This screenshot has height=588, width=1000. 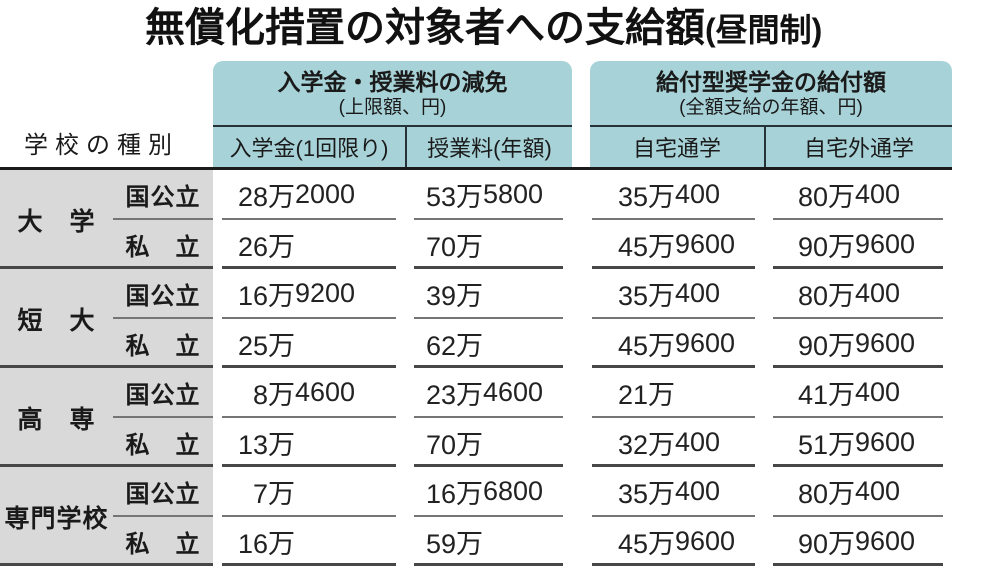 I want to click on fee-reduction-subheaders: 入学金(1回限り) 授業料(年額), so click(x=392, y=147).